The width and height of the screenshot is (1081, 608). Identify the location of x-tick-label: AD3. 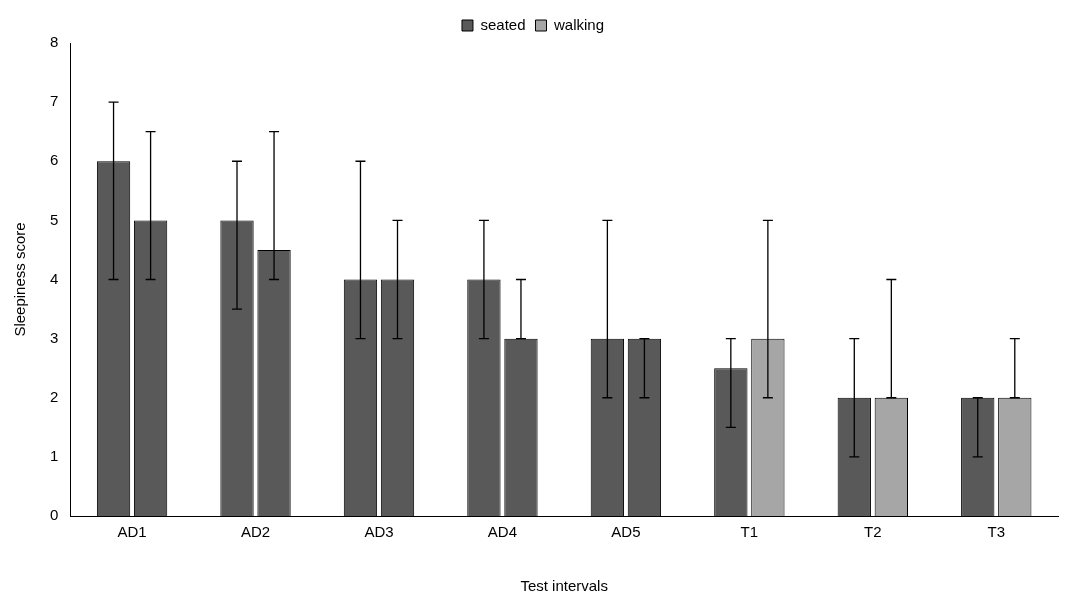
(379, 532).